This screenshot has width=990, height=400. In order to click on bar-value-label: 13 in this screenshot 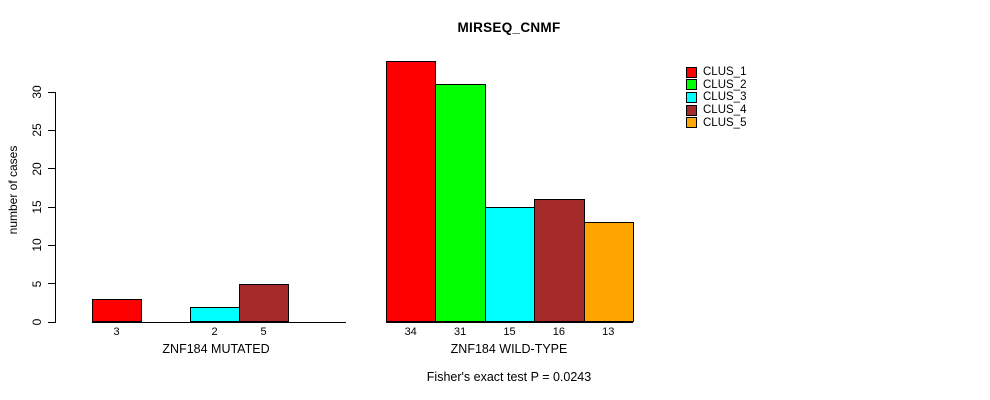, I will do `click(608, 332)`.